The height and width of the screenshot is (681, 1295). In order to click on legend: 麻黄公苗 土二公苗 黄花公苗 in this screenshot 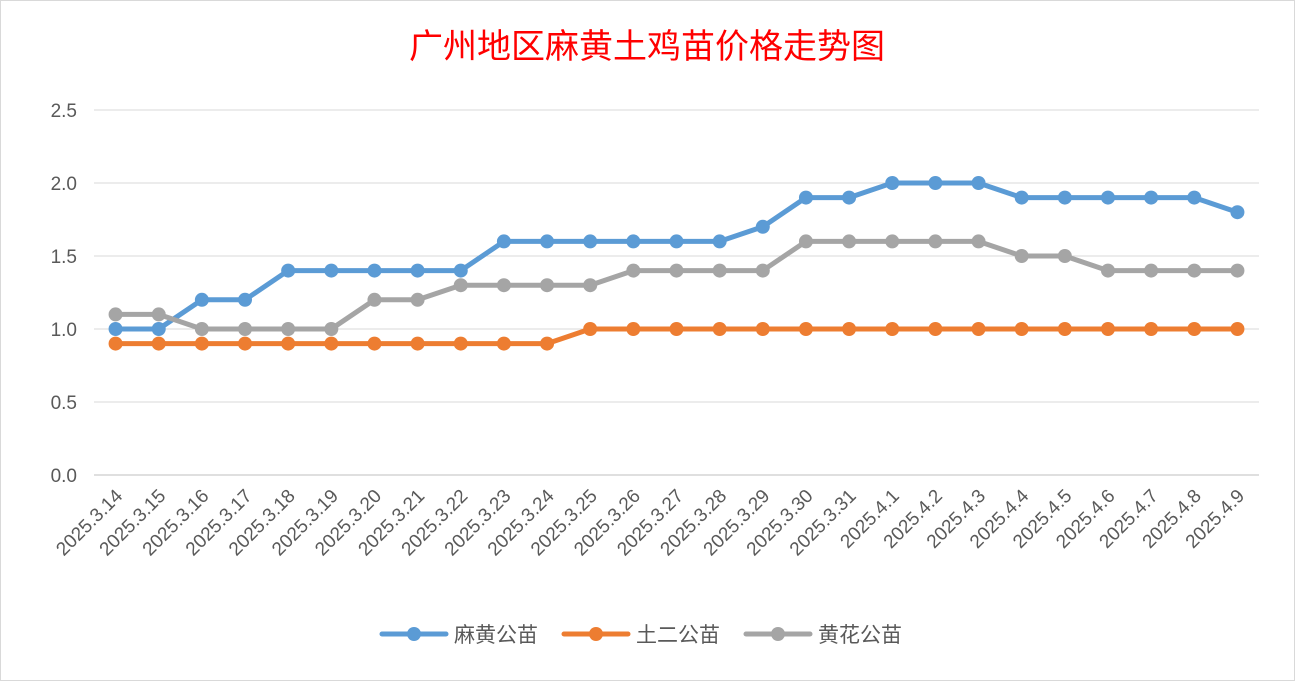, I will do `click(640, 635)`.